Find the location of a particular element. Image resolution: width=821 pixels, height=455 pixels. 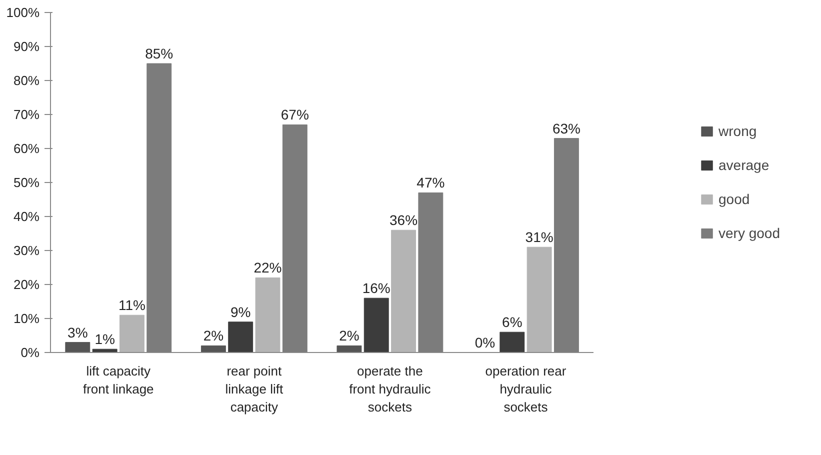

y-tick-label: 20% is located at coordinates (26, 284).